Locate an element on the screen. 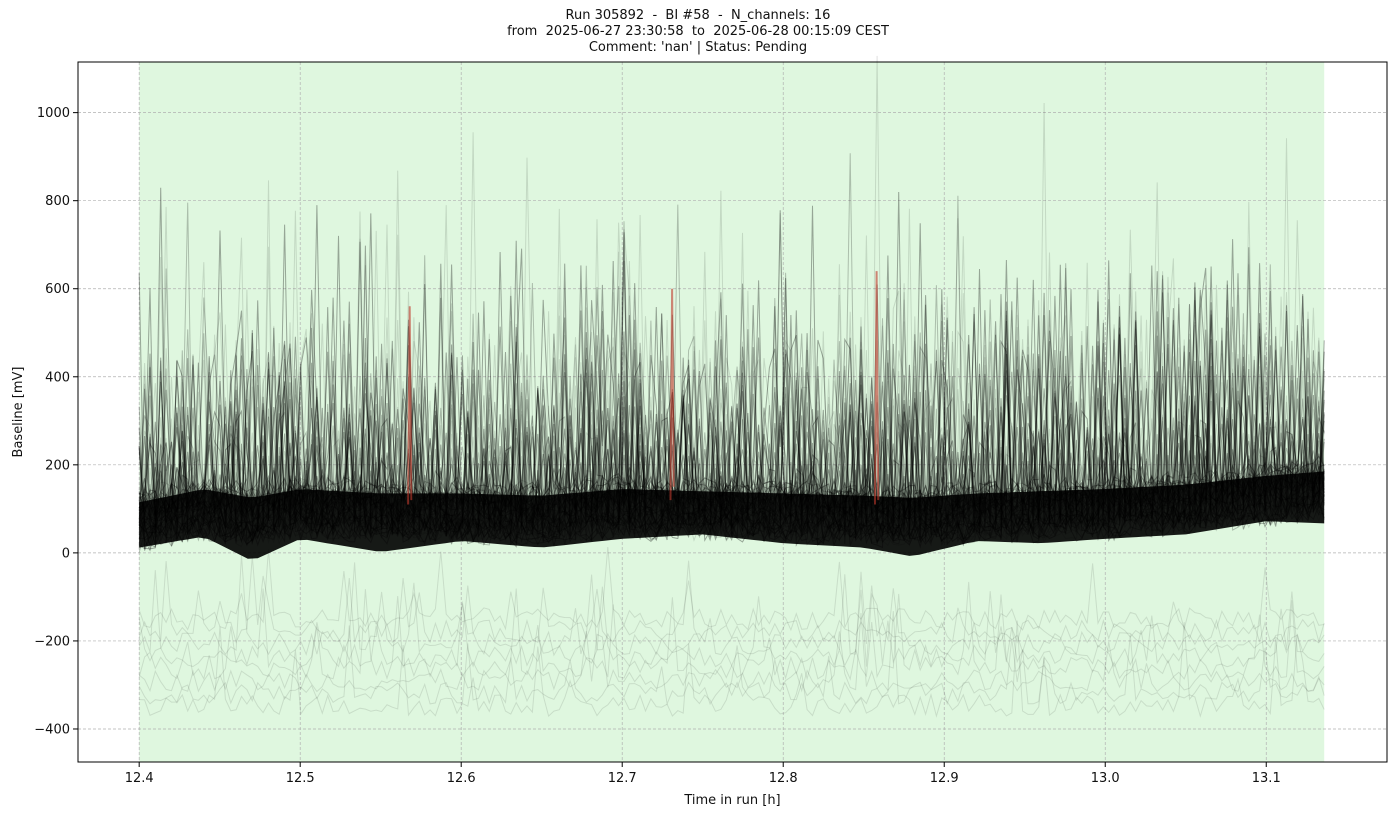  x-tick-label: 12.7 is located at coordinates (622, 778).